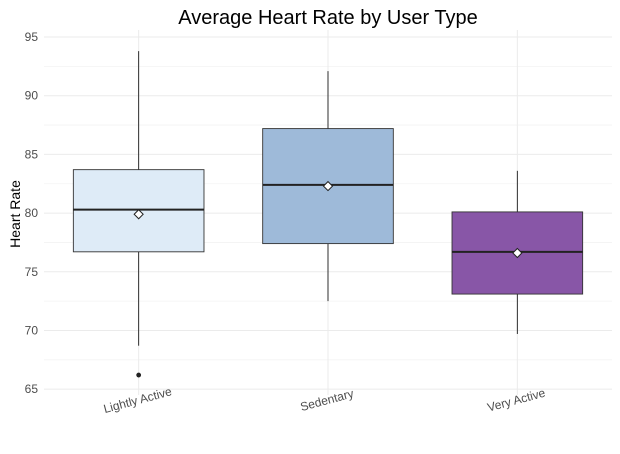 The image size is (620, 454). I want to click on outlier-point, so click(139, 375).